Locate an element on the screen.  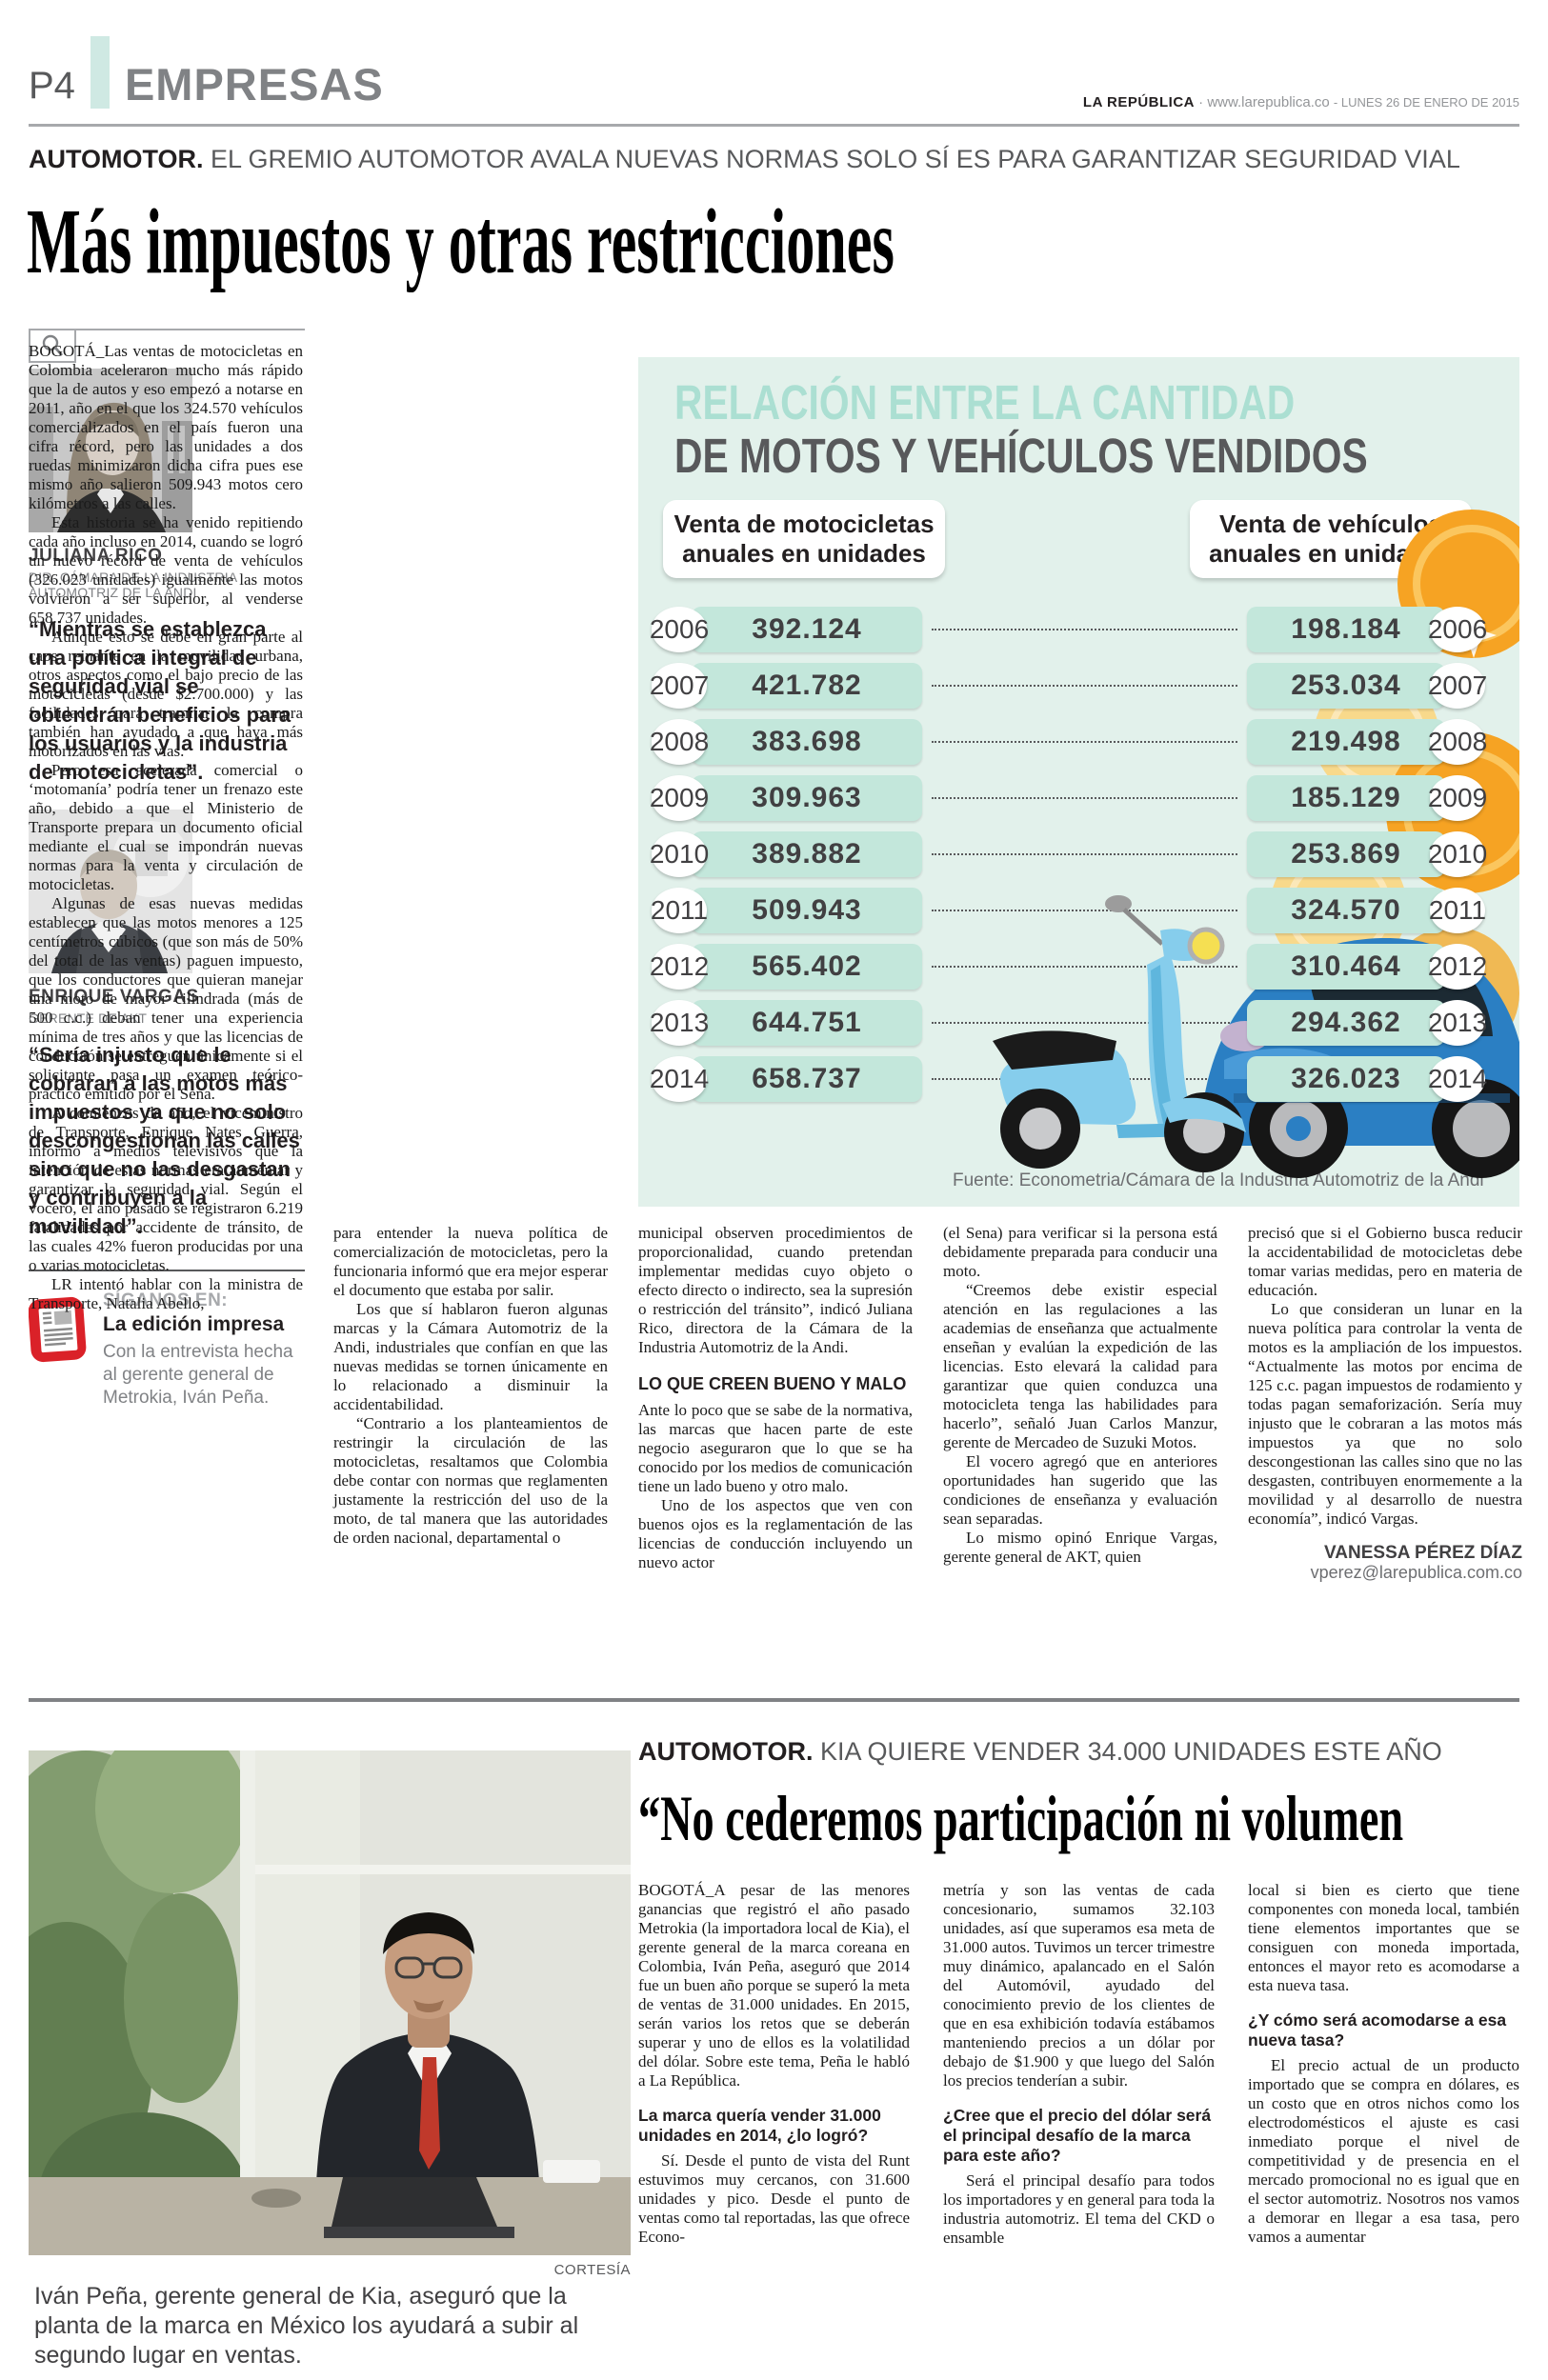
year-badge-left: 2010 is located at coordinates (679, 854).